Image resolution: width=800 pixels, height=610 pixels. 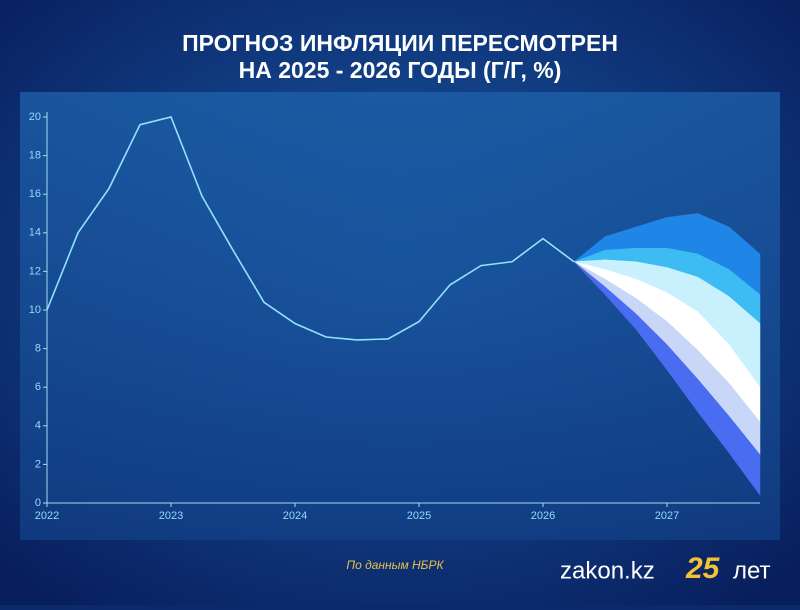 I want to click on y-tick-label: 10, so click(x=35, y=310).